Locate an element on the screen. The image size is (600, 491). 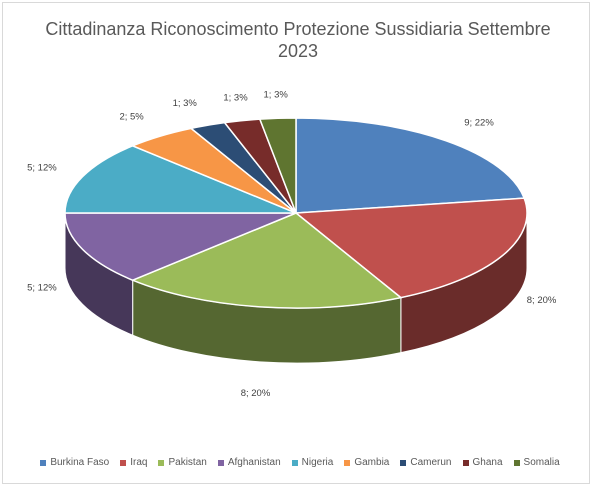
slice-burkina-faso is located at coordinates (410, 165).